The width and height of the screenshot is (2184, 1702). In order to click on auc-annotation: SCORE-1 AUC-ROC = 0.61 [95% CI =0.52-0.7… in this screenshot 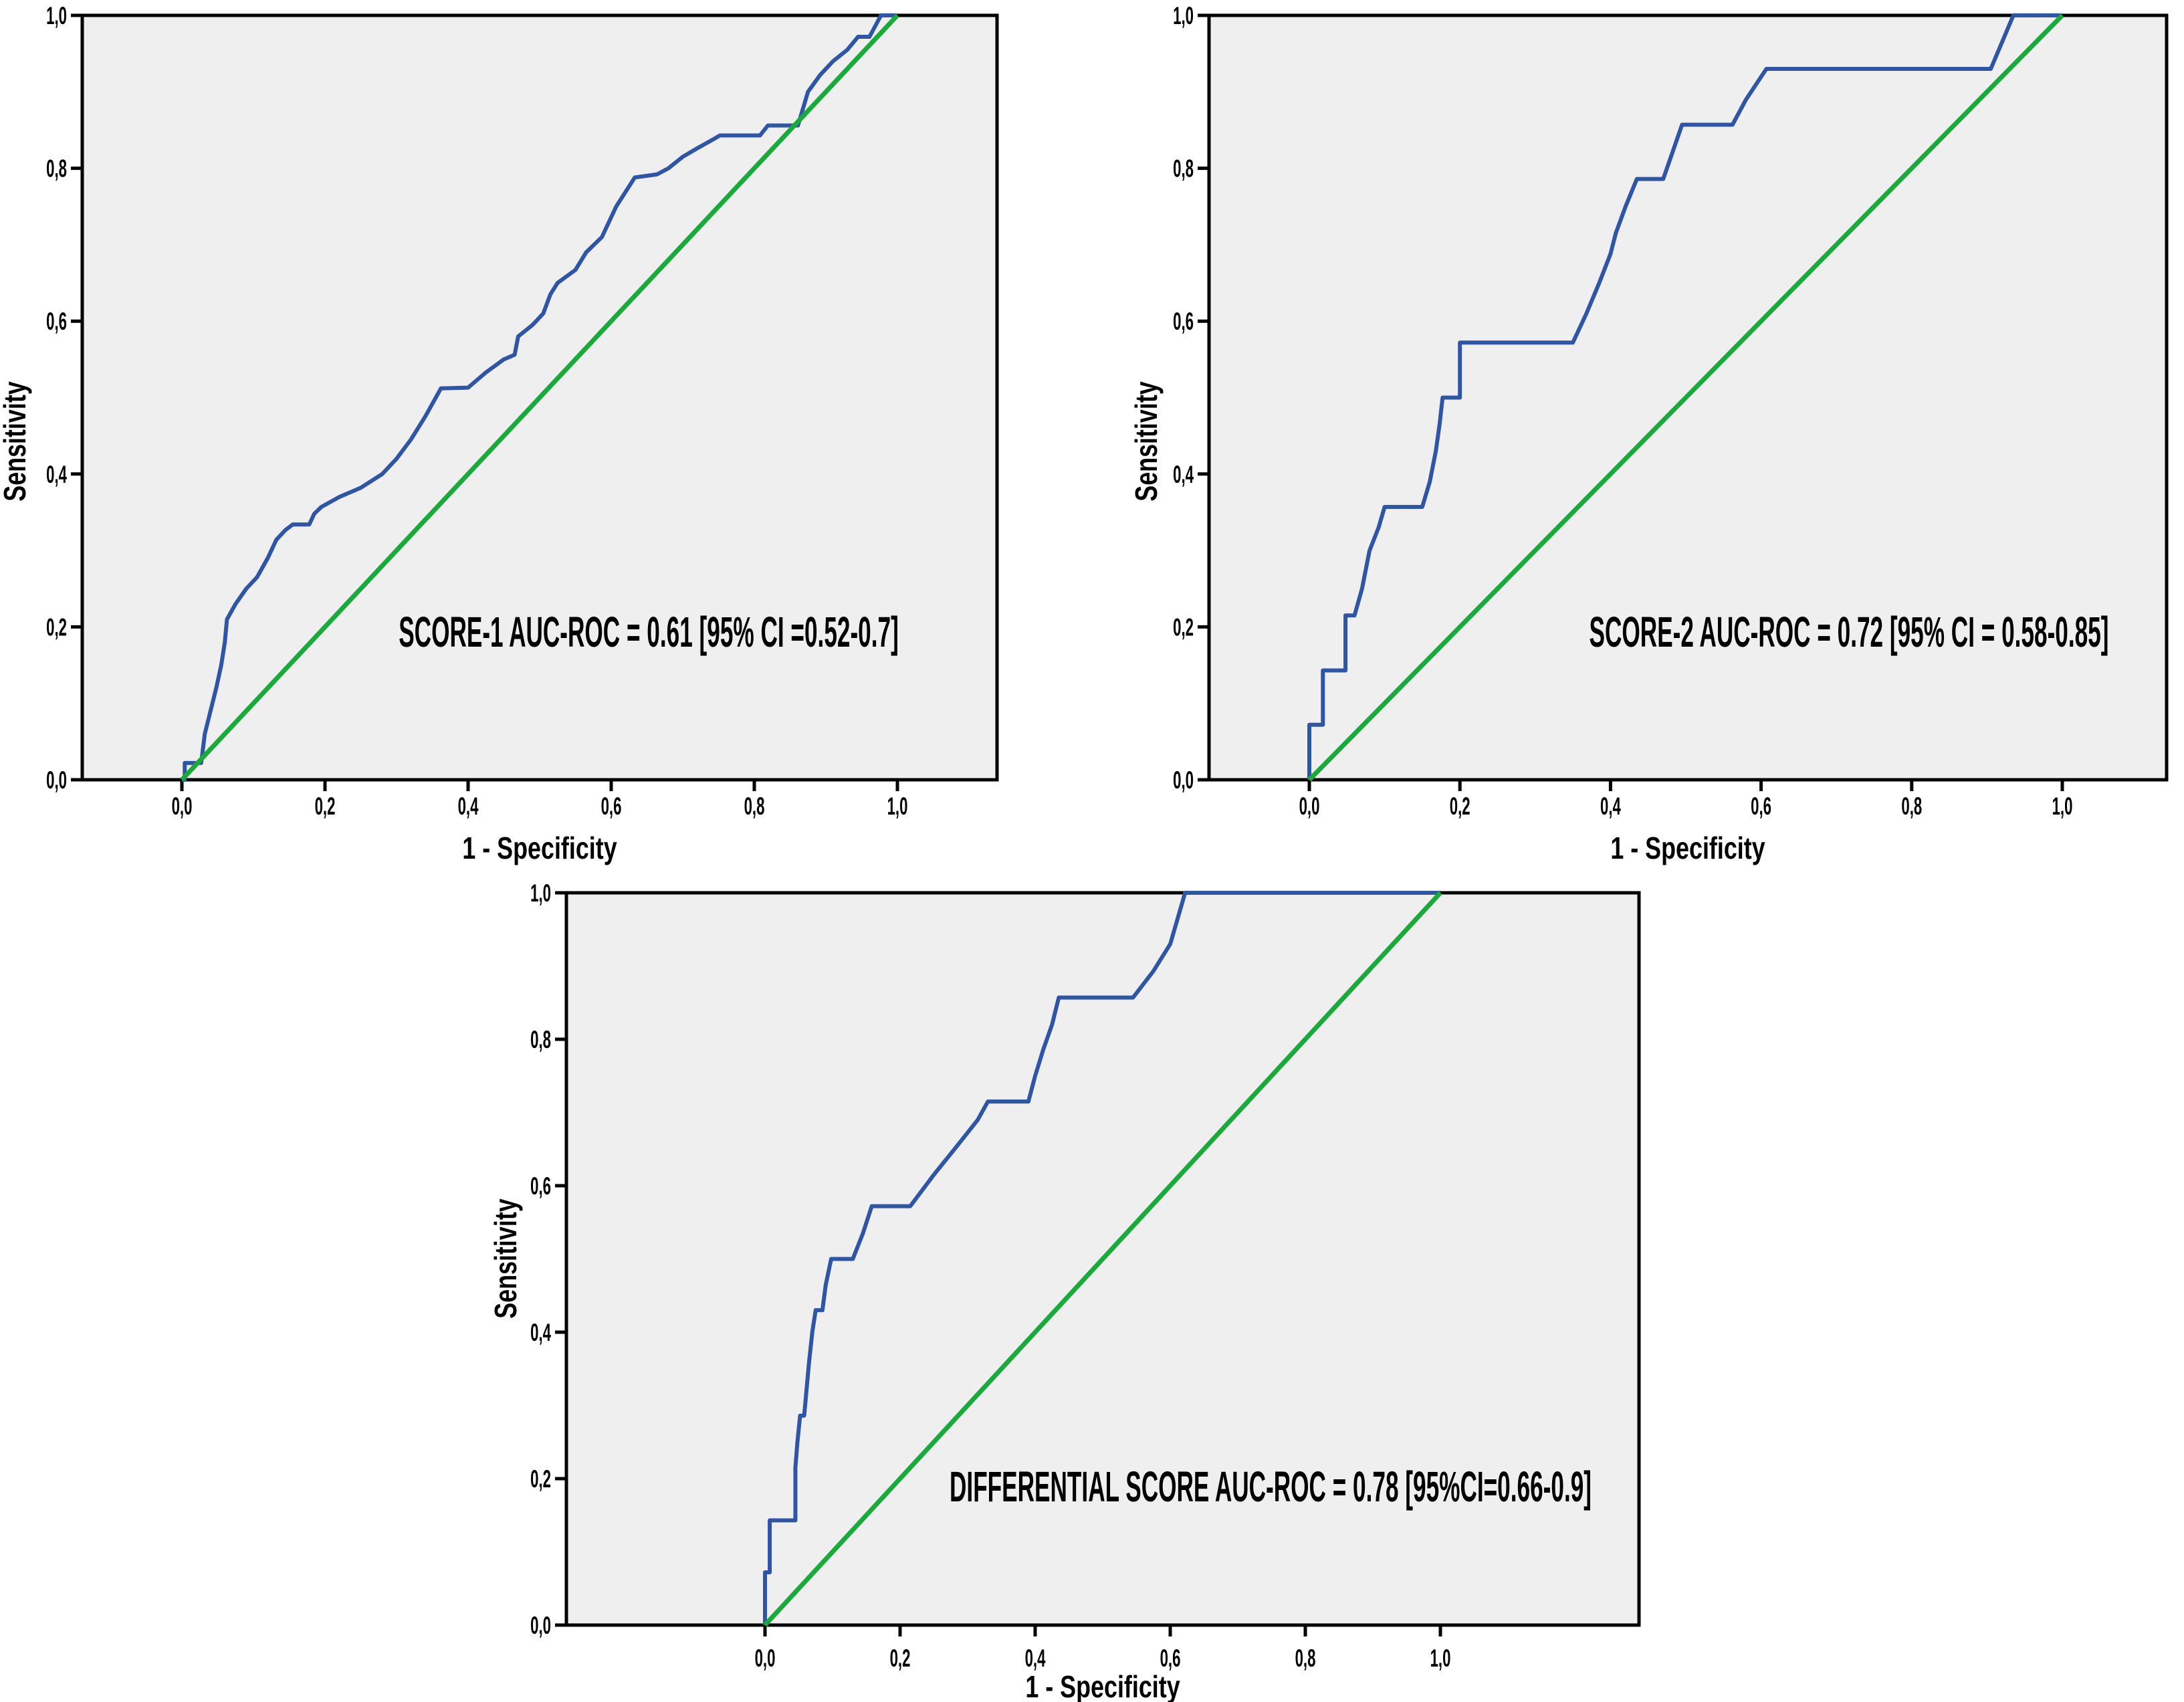, I will do `click(649, 632)`.